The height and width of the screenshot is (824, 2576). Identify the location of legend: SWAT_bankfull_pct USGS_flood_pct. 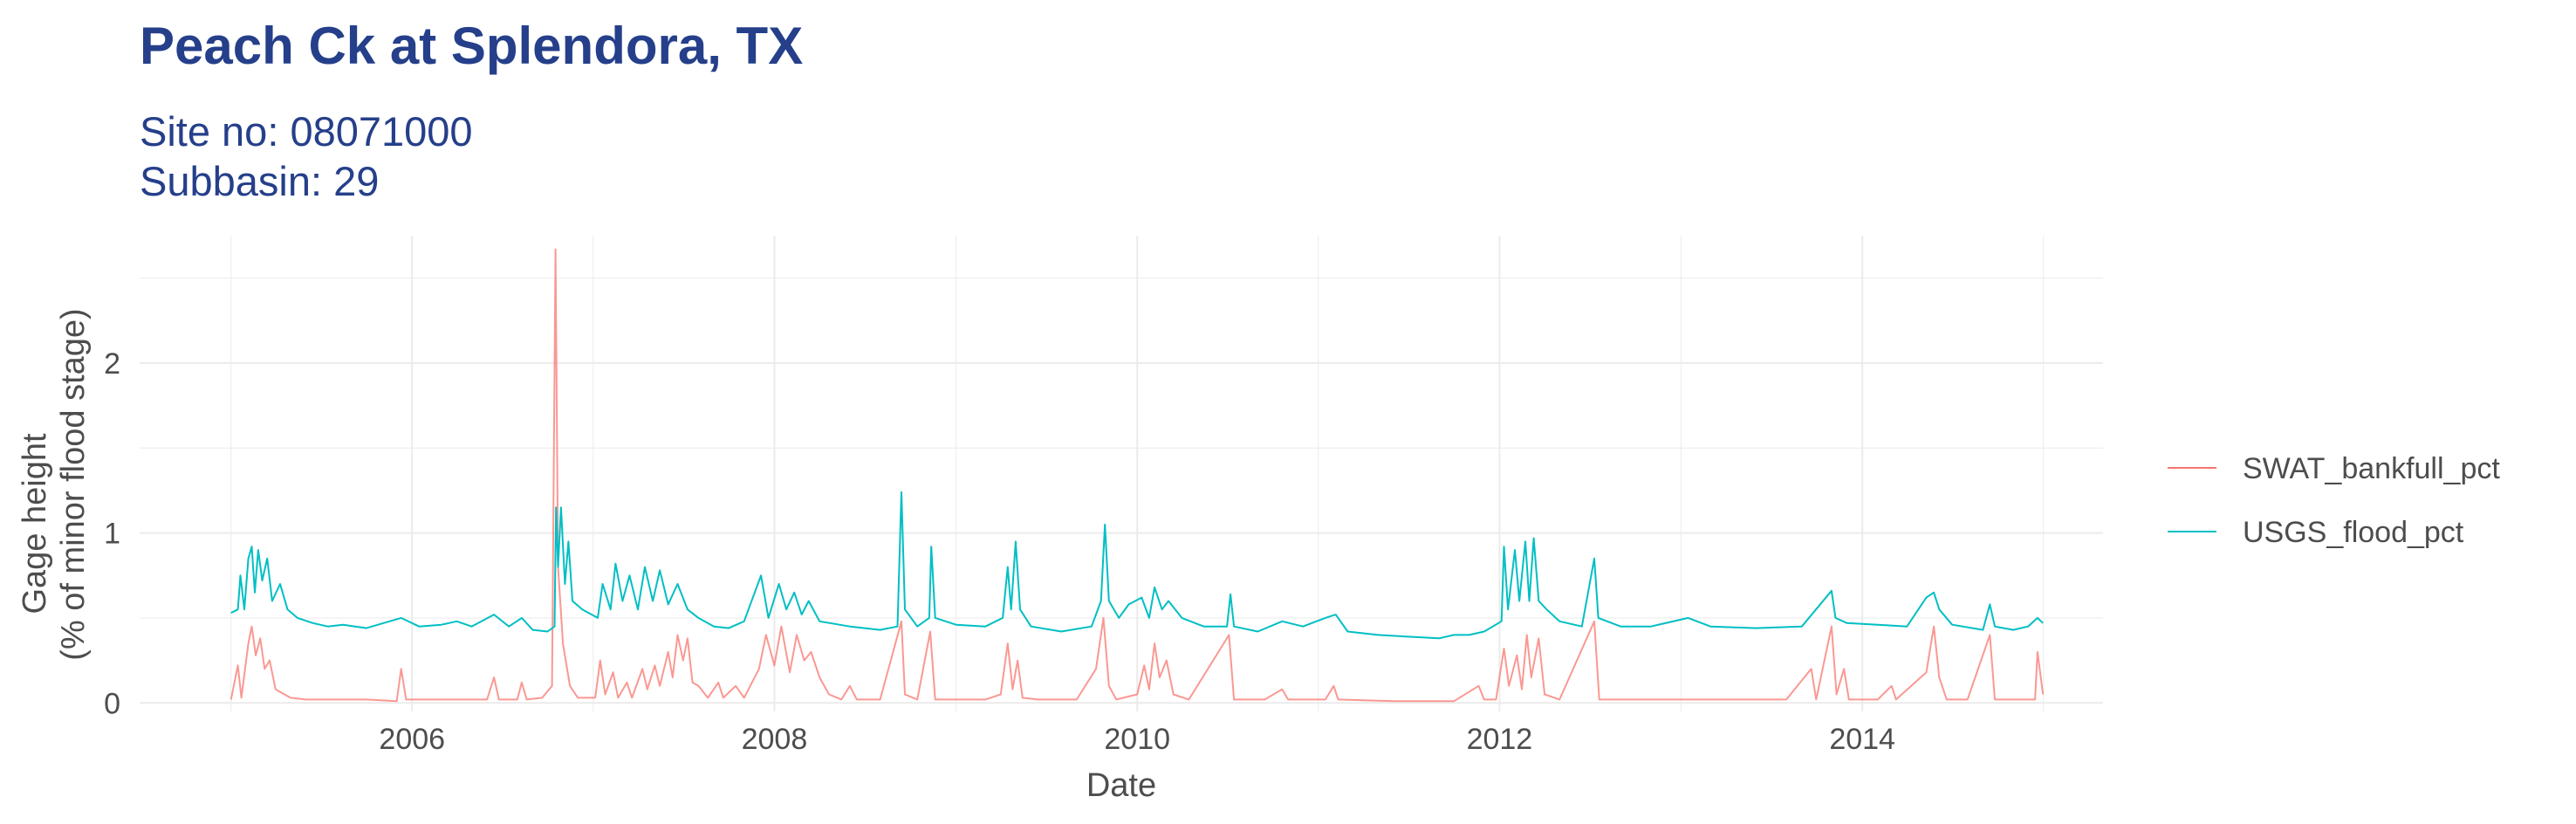
(2334, 500).